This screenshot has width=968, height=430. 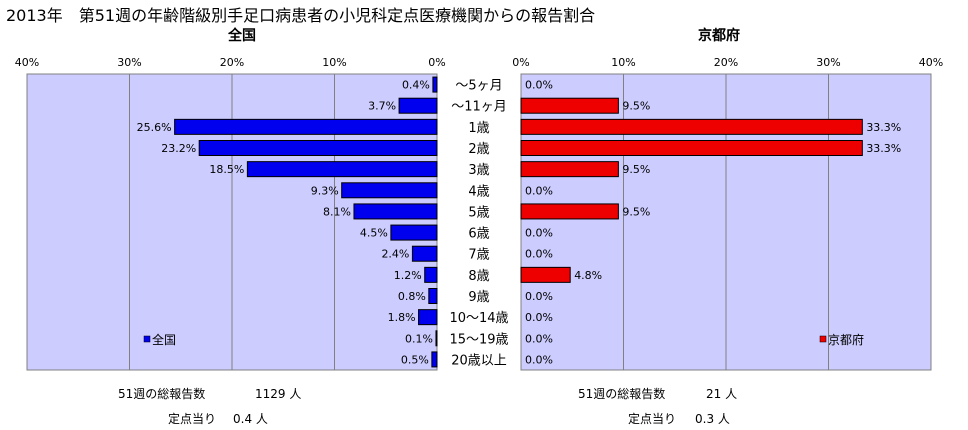 What do you see at coordinates (242, 36) in the screenshot?
I see `left-panel-title: 全国` at bounding box center [242, 36].